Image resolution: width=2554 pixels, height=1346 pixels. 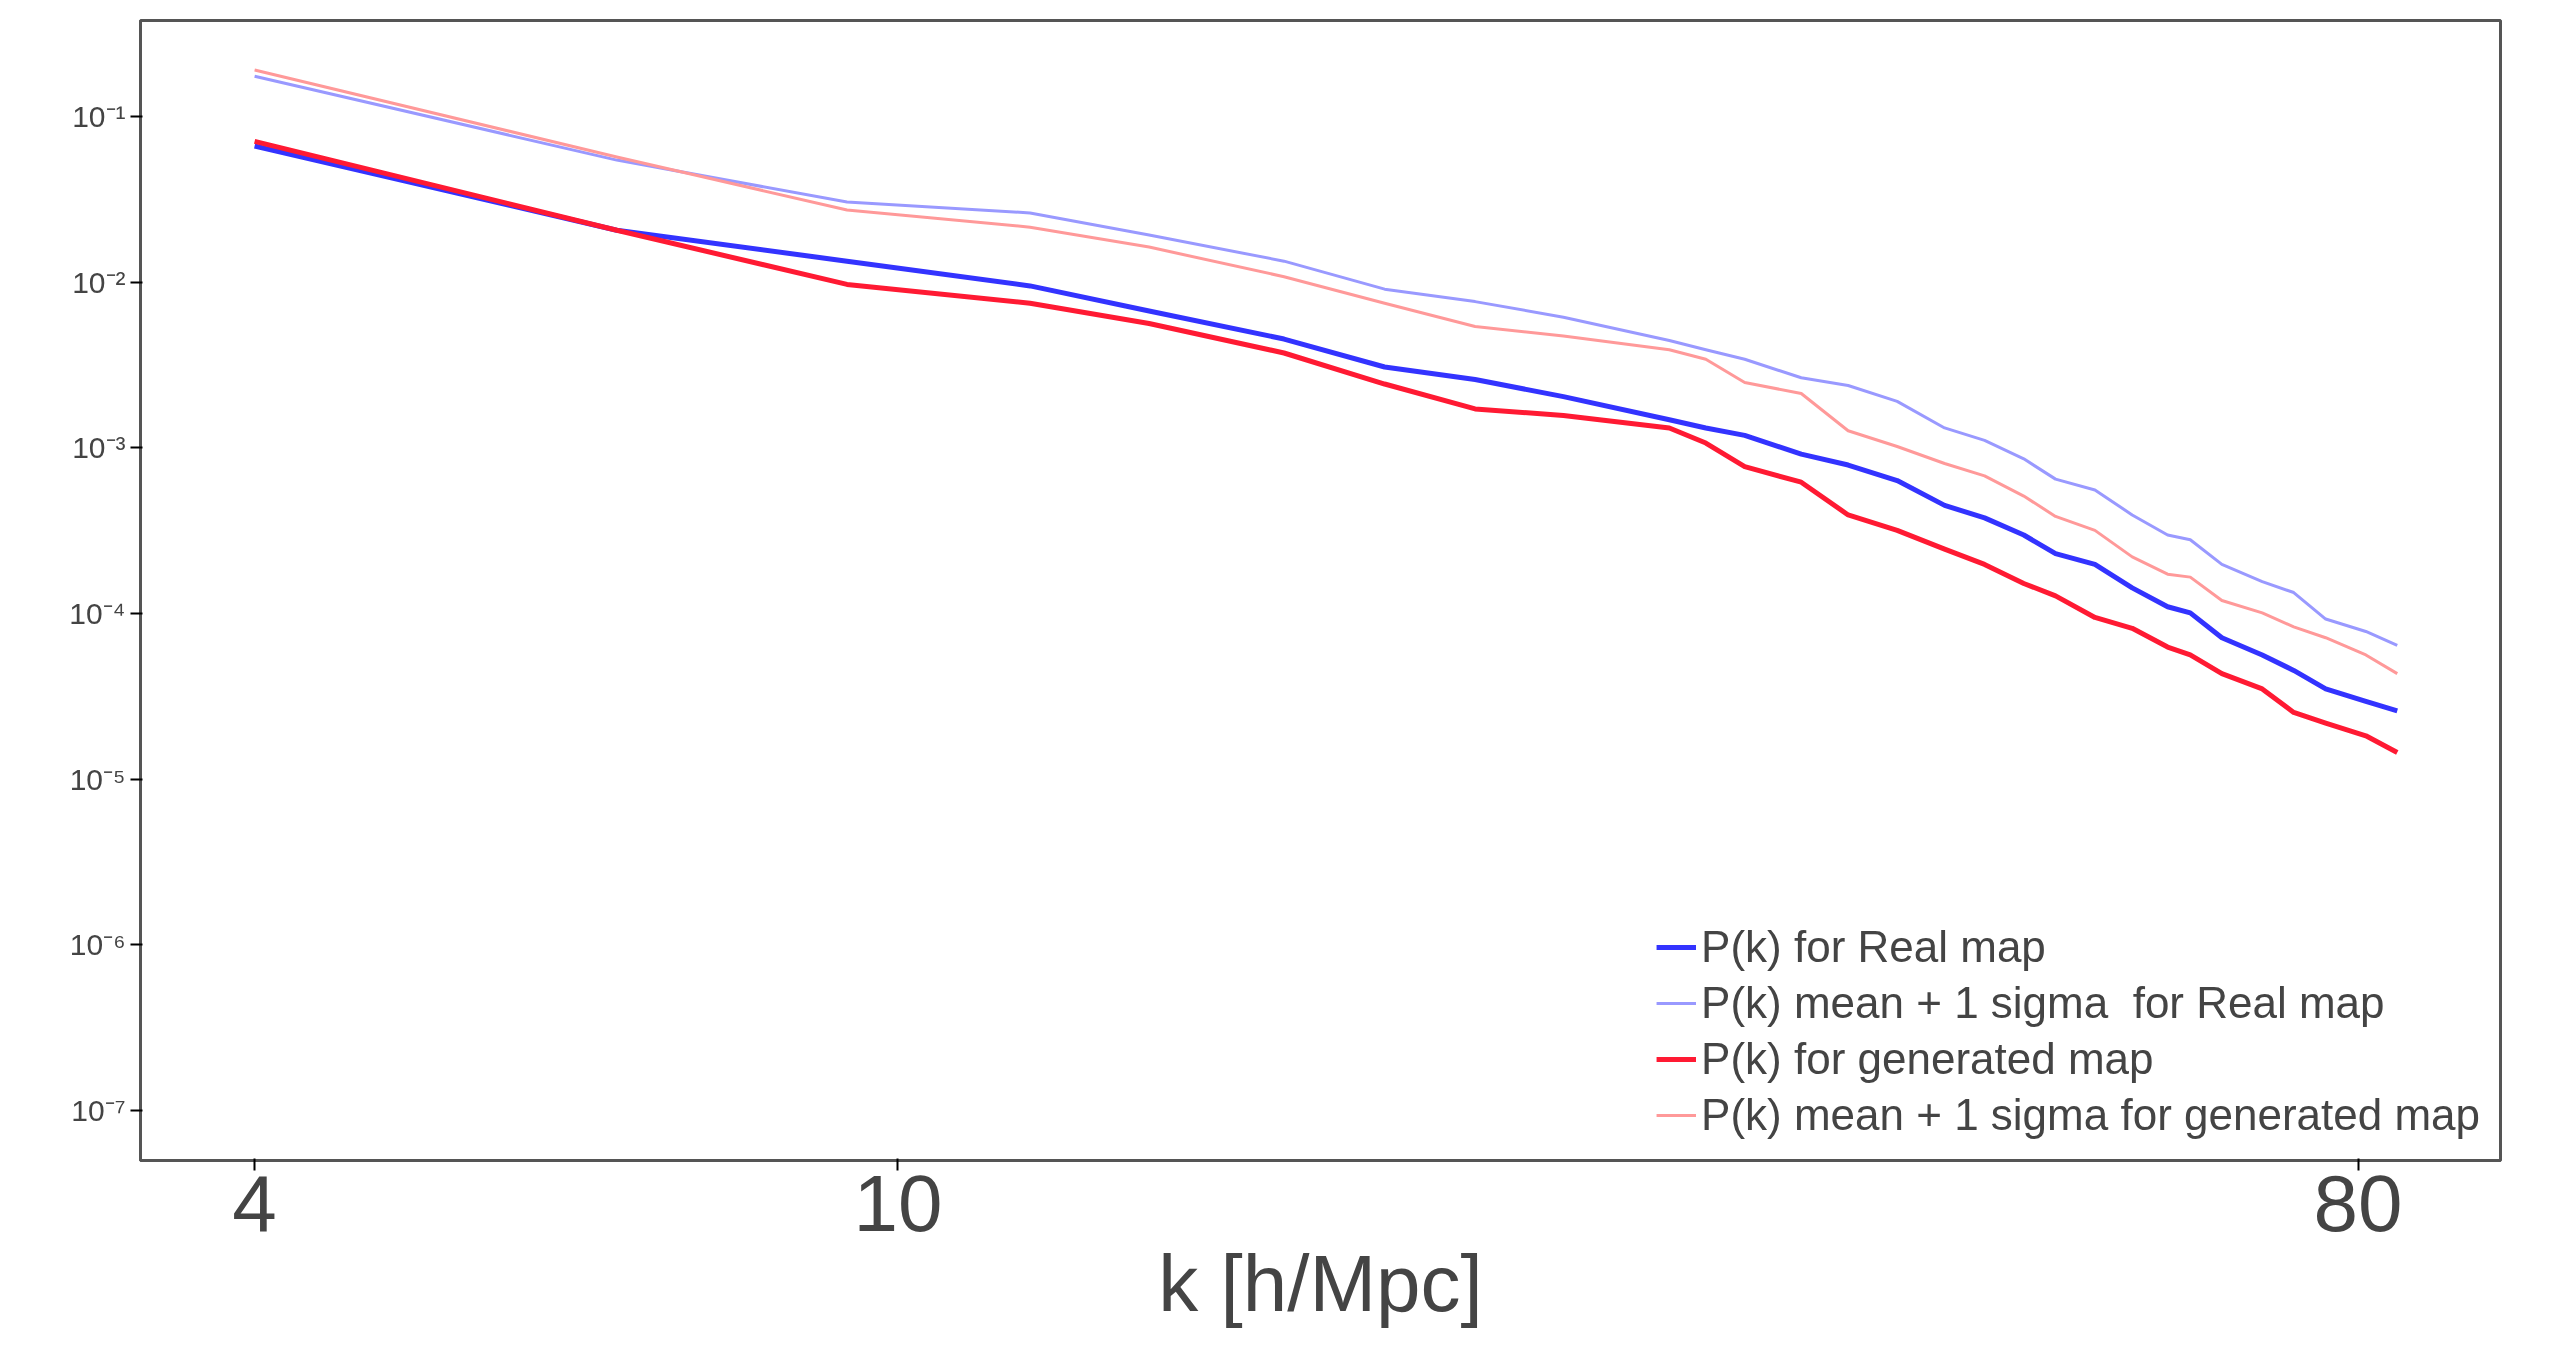 I want to click on y-tick-label: 10⁻⁴, so click(x=97, y=614).